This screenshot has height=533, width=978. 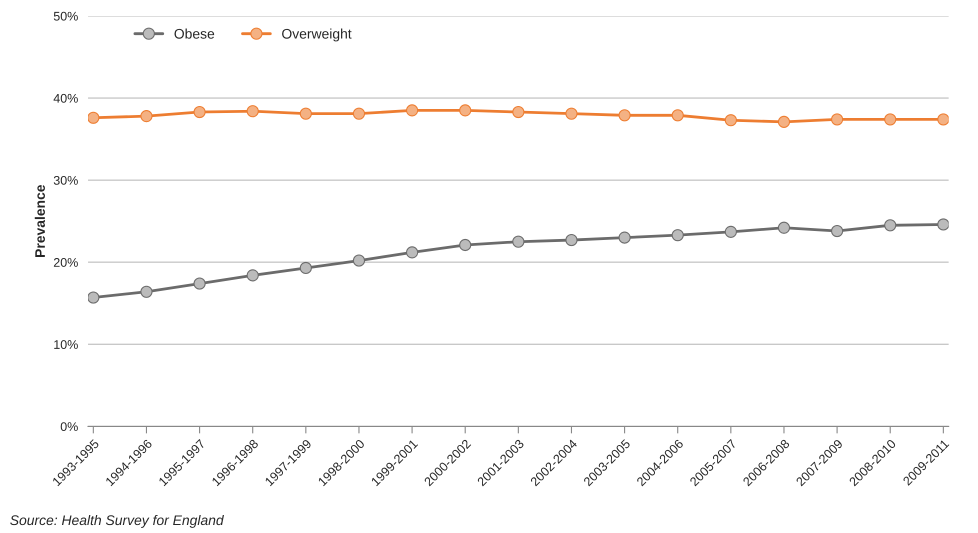 What do you see at coordinates (69, 427) in the screenshot?
I see `y-tick-label: 0%` at bounding box center [69, 427].